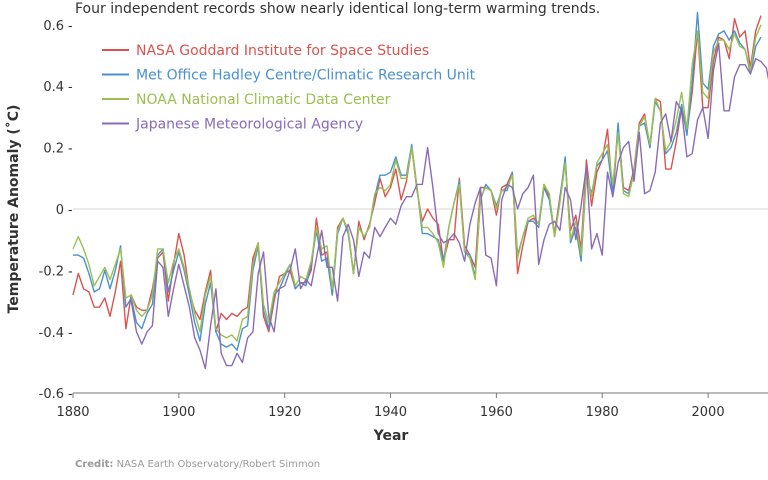  Describe the element at coordinates (390, 412) in the screenshot. I see `x-tick-label: 1940` at that location.